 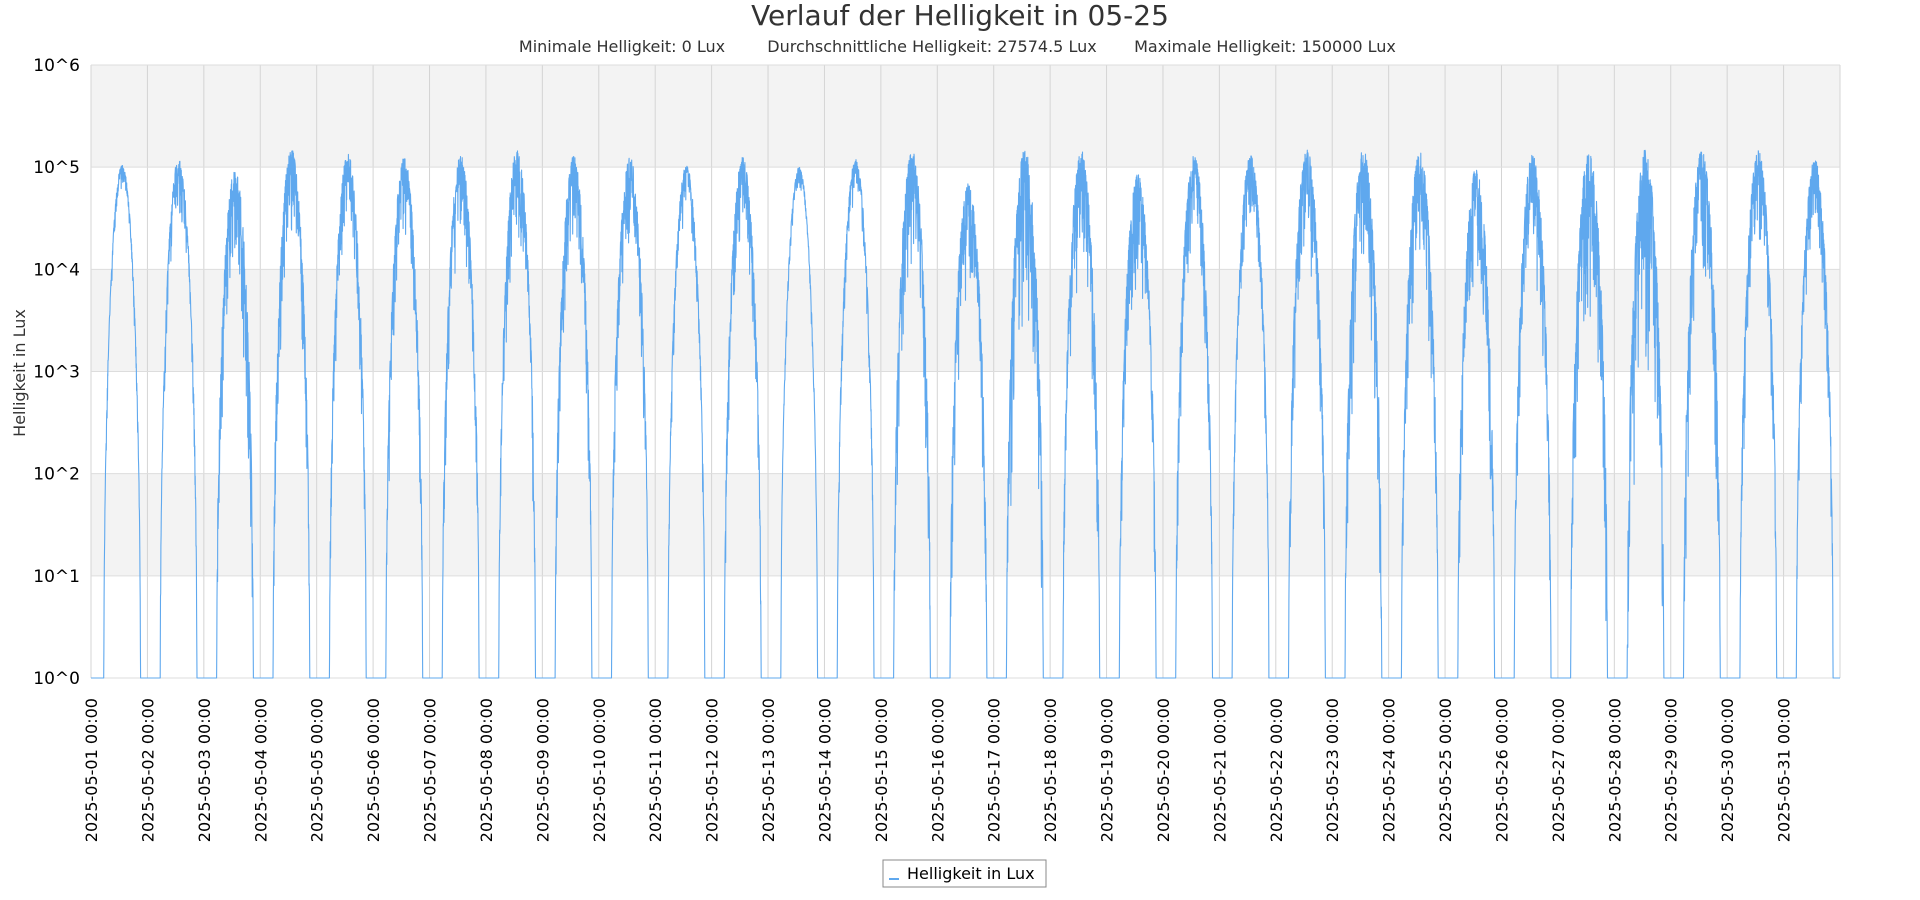 I want to click on y-tick-label: 10^1, so click(x=56, y=577).